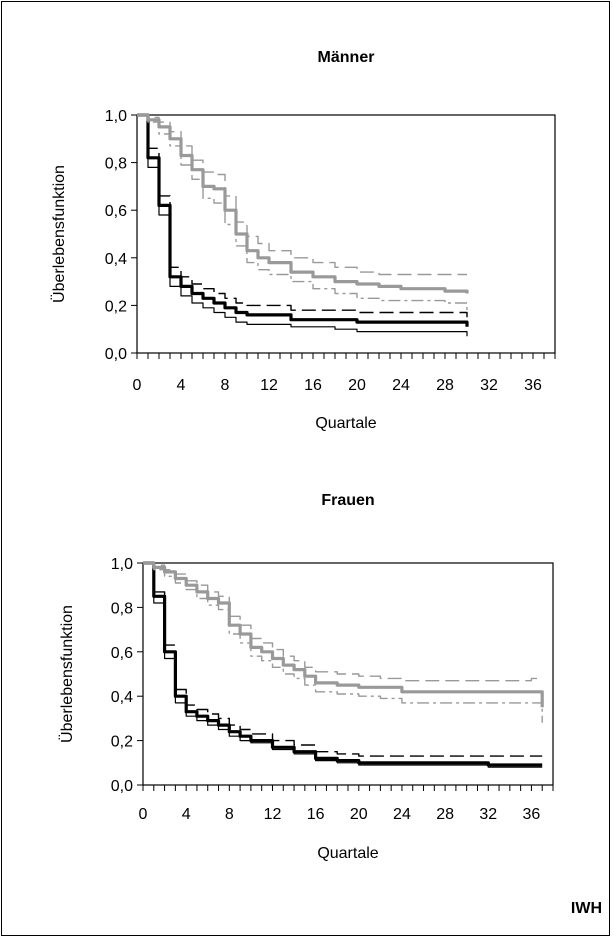 Image resolution: width=613 pixels, height=939 pixels. What do you see at coordinates (347, 500) in the screenshot?
I see `chart-title: Frauen` at bounding box center [347, 500].